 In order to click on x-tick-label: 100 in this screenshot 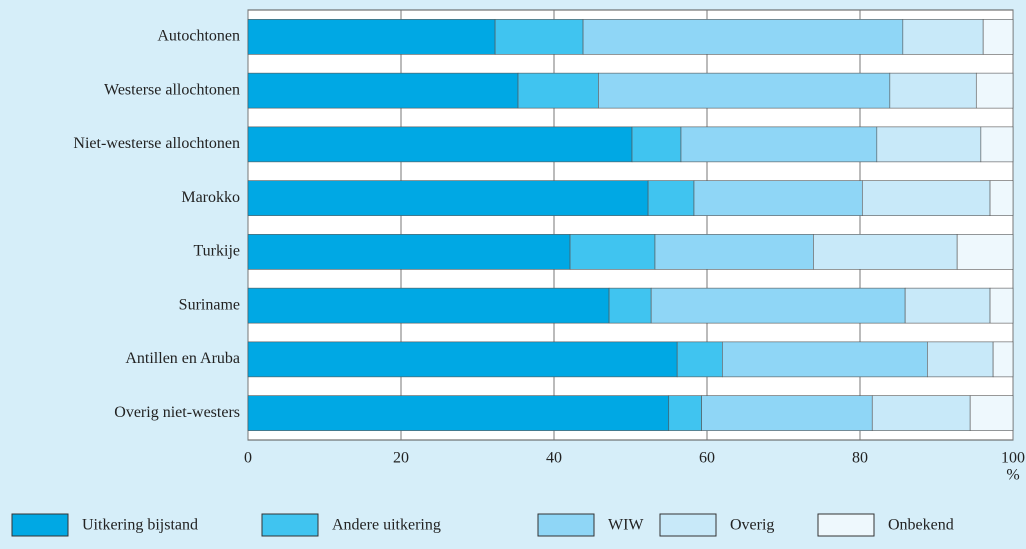, I will do `click(1013, 458)`.